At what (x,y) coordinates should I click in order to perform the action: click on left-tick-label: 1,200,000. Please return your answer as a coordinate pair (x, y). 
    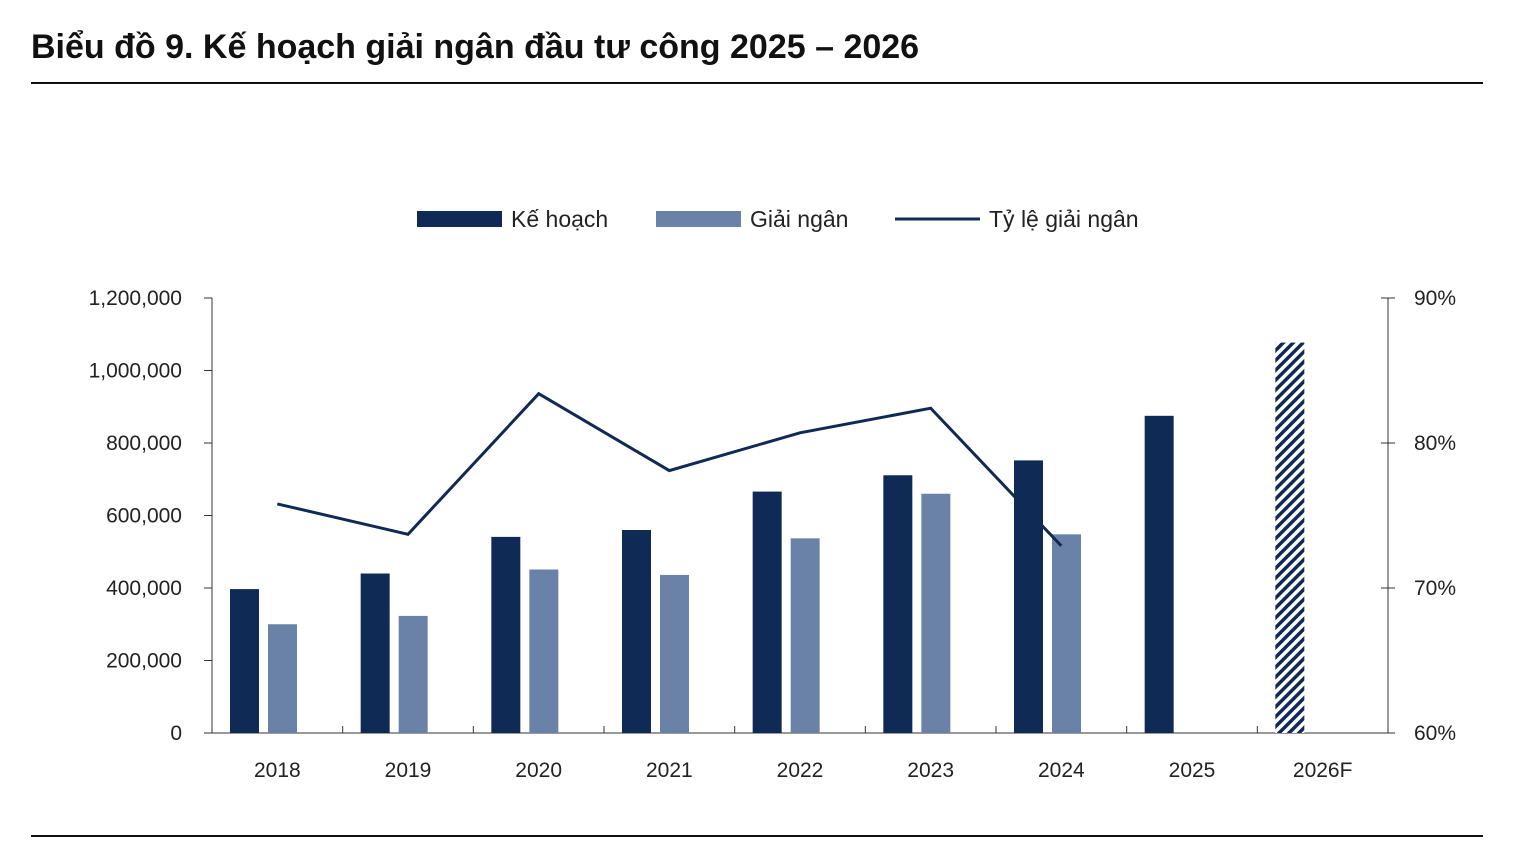
    Looking at the image, I should click on (135, 298).